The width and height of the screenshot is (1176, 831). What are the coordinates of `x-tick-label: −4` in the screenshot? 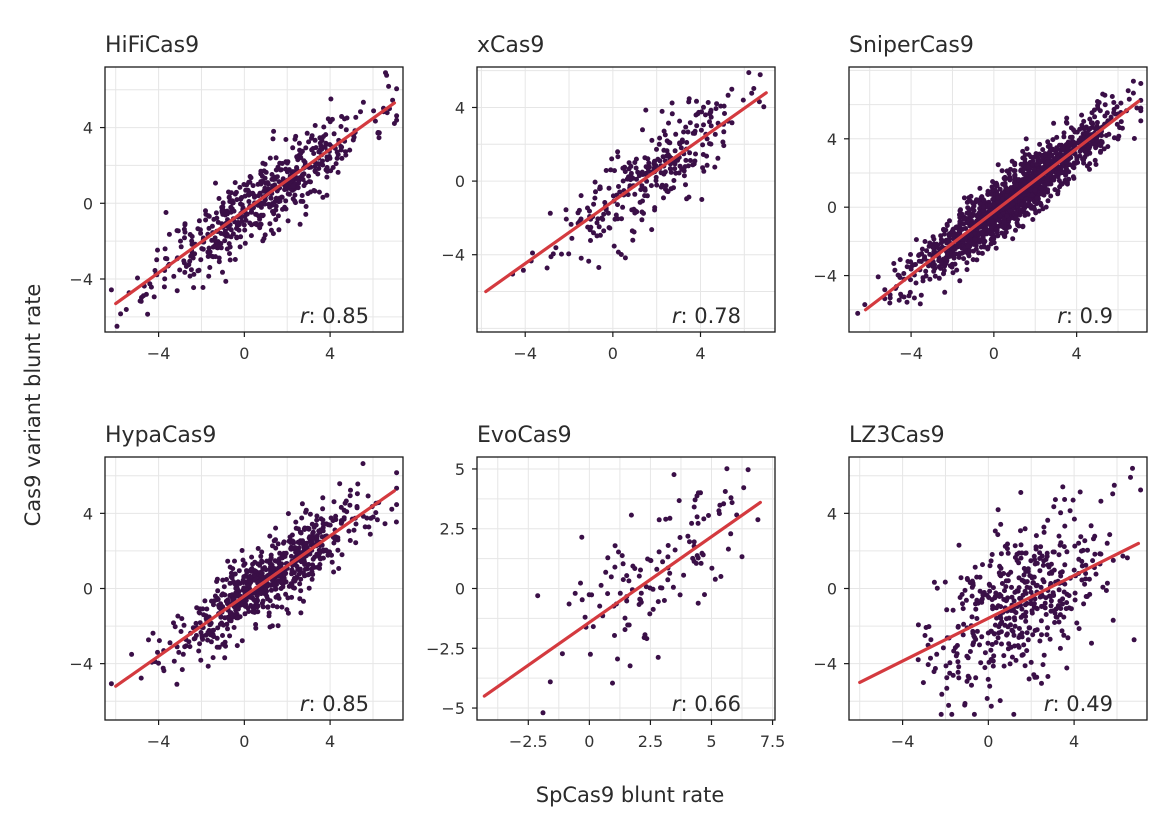 It's located at (911, 353).